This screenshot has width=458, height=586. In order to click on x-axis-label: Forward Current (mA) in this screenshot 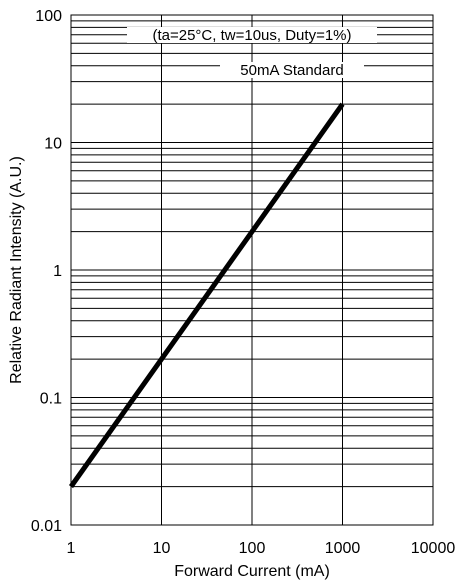, I will do `click(252, 571)`.